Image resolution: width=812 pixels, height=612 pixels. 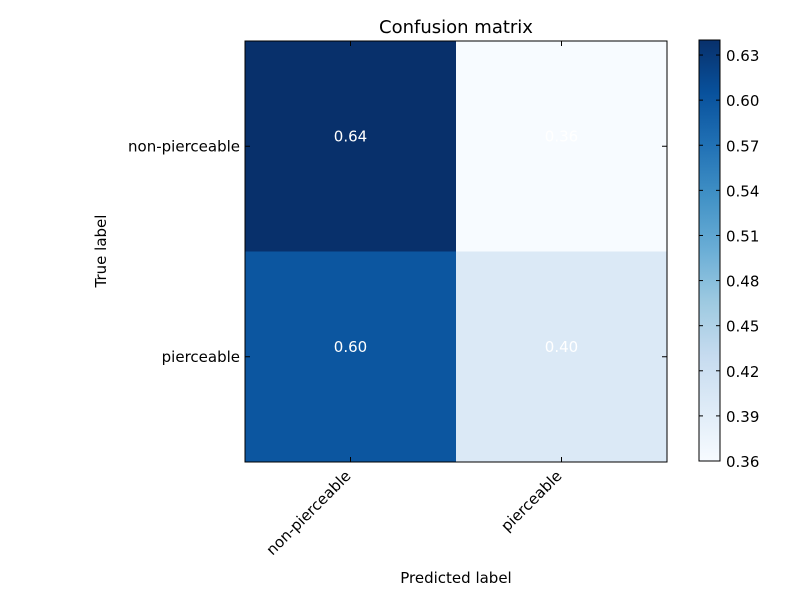 What do you see at coordinates (101, 252) in the screenshot?
I see `y-axis-title: True label` at bounding box center [101, 252].